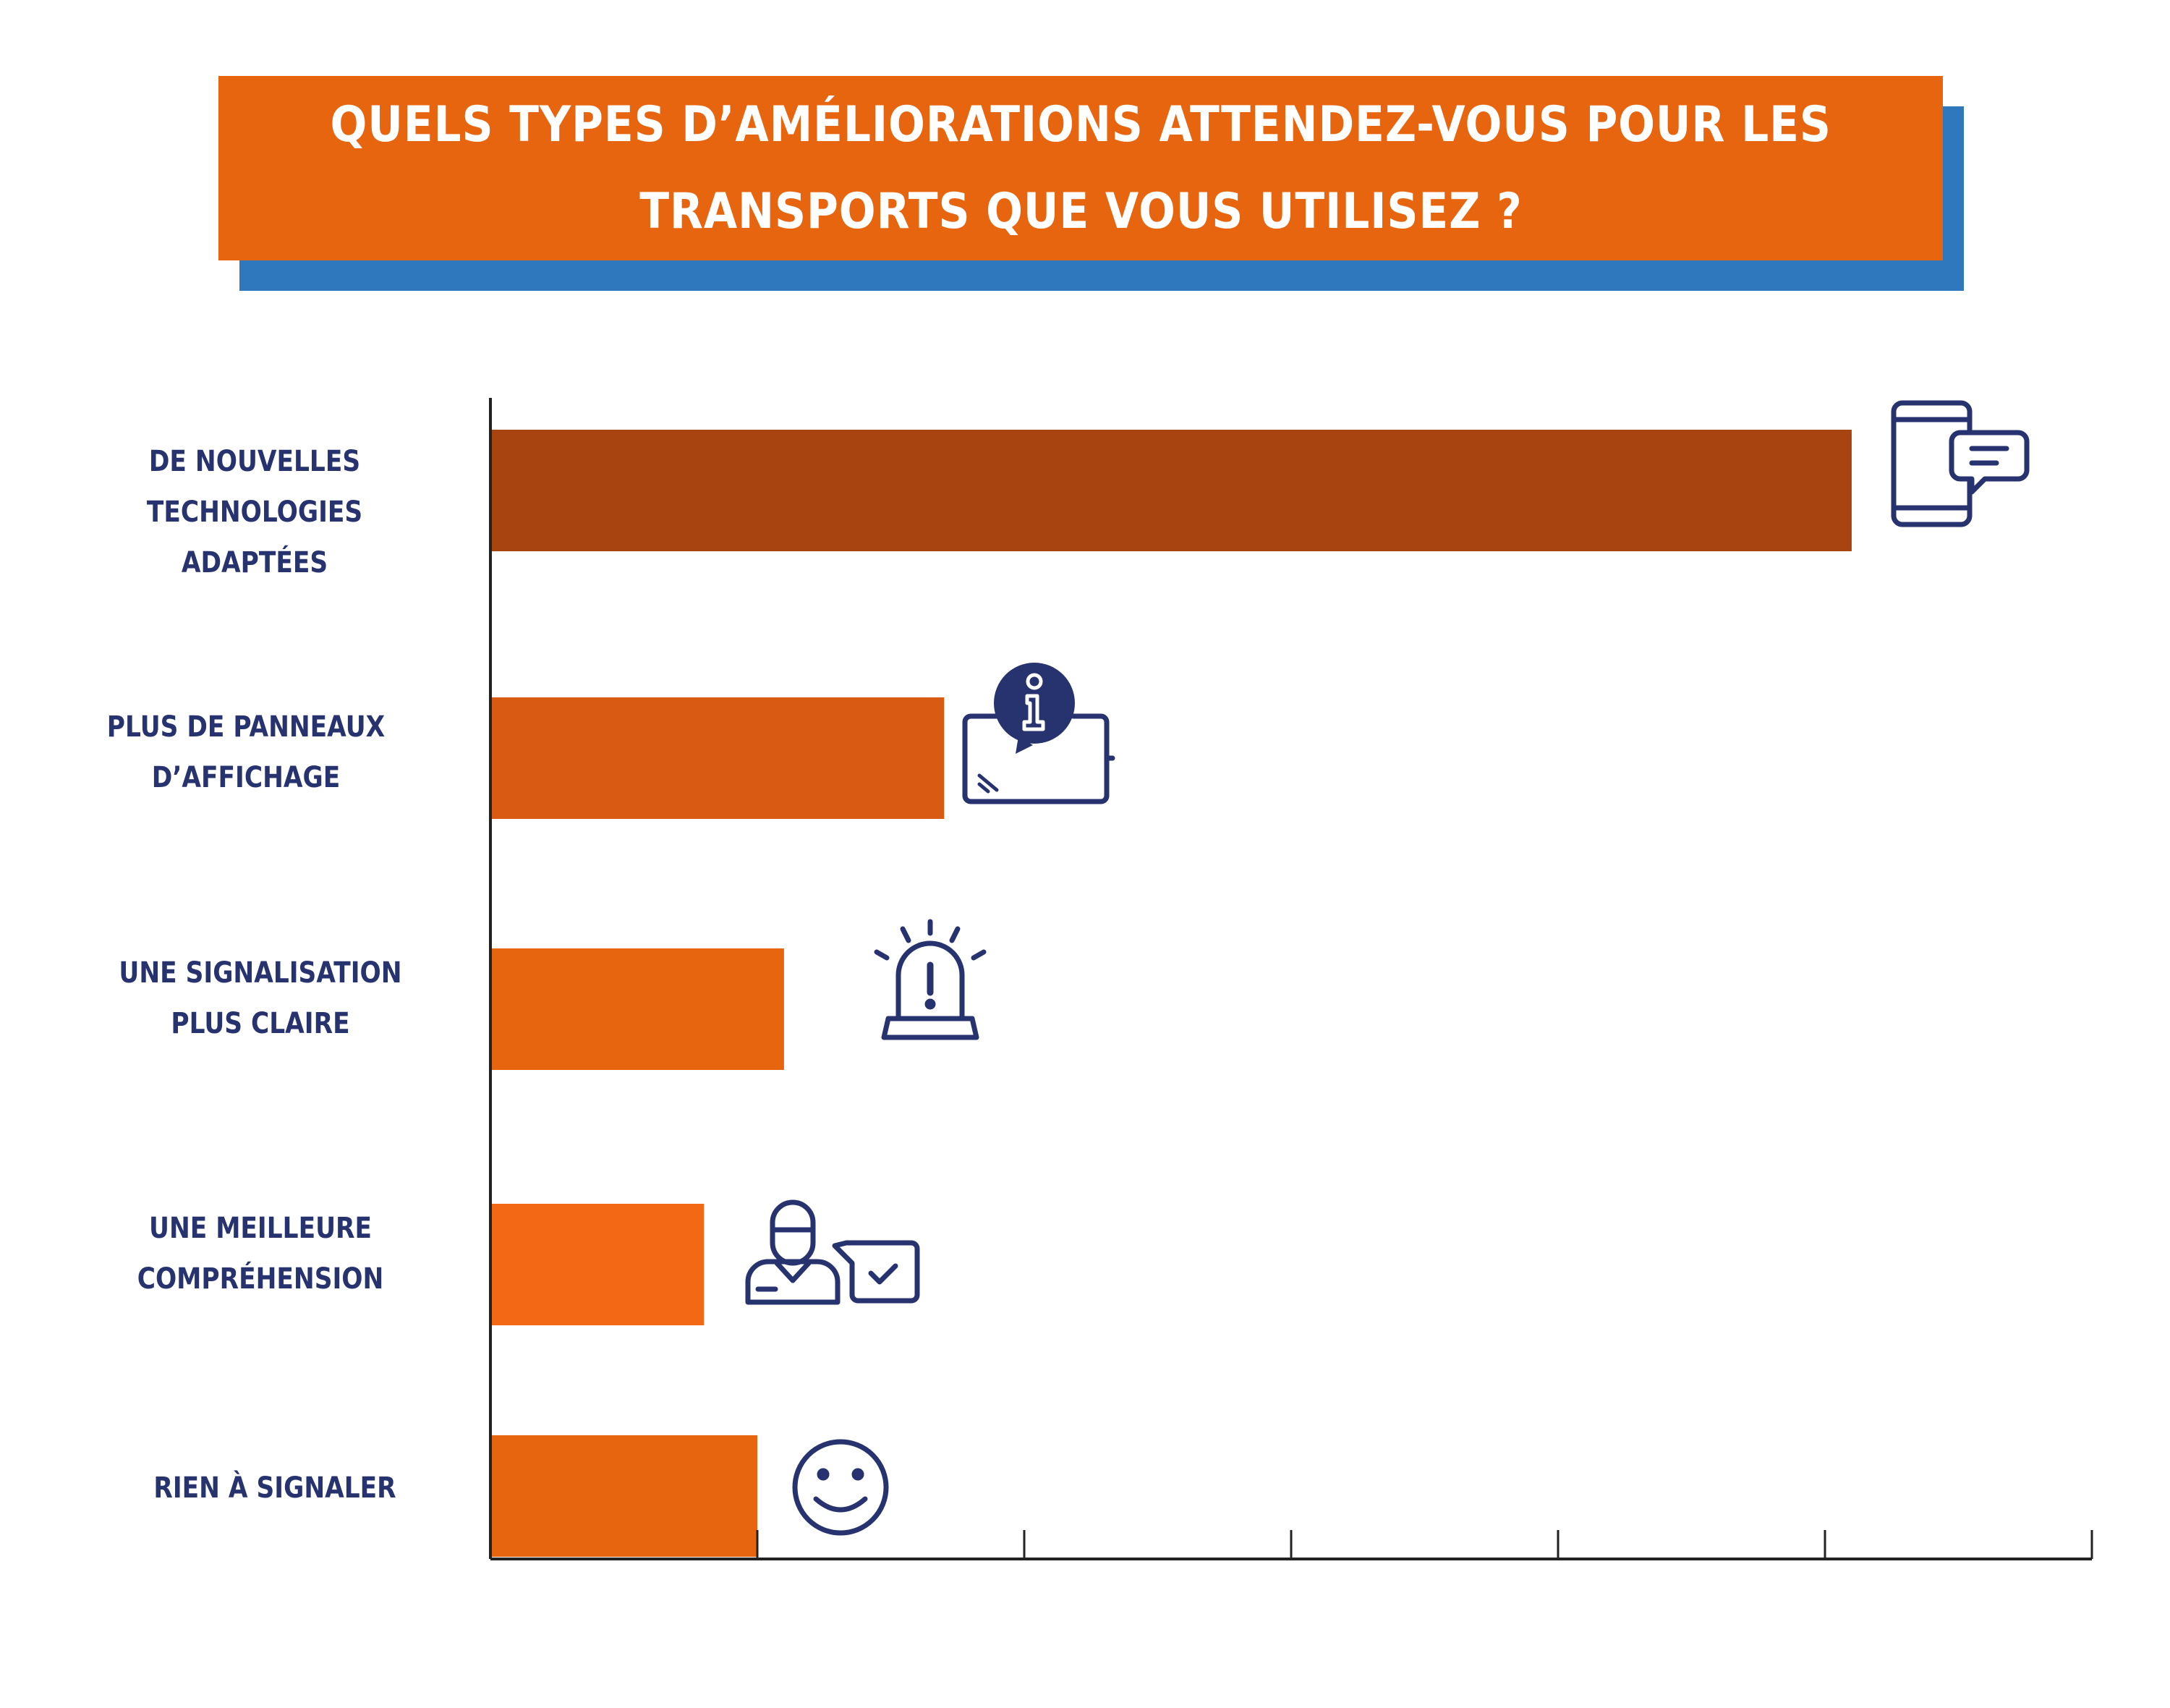 The height and width of the screenshot is (1708, 2170). I want to click on info-display-icon, so click(1039, 733).